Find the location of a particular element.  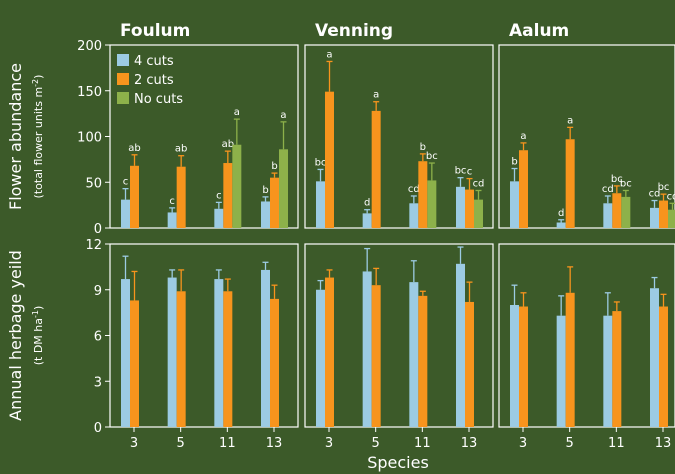

bar-flower-venning-s2-c2 is located at coordinates (432, 204).